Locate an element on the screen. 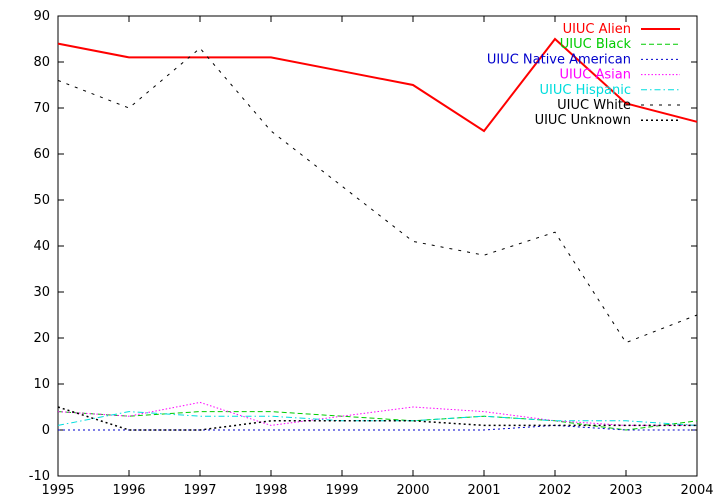 The height and width of the screenshot is (504, 720). y-tick-label: -10 is located at coordinates (39, 476).